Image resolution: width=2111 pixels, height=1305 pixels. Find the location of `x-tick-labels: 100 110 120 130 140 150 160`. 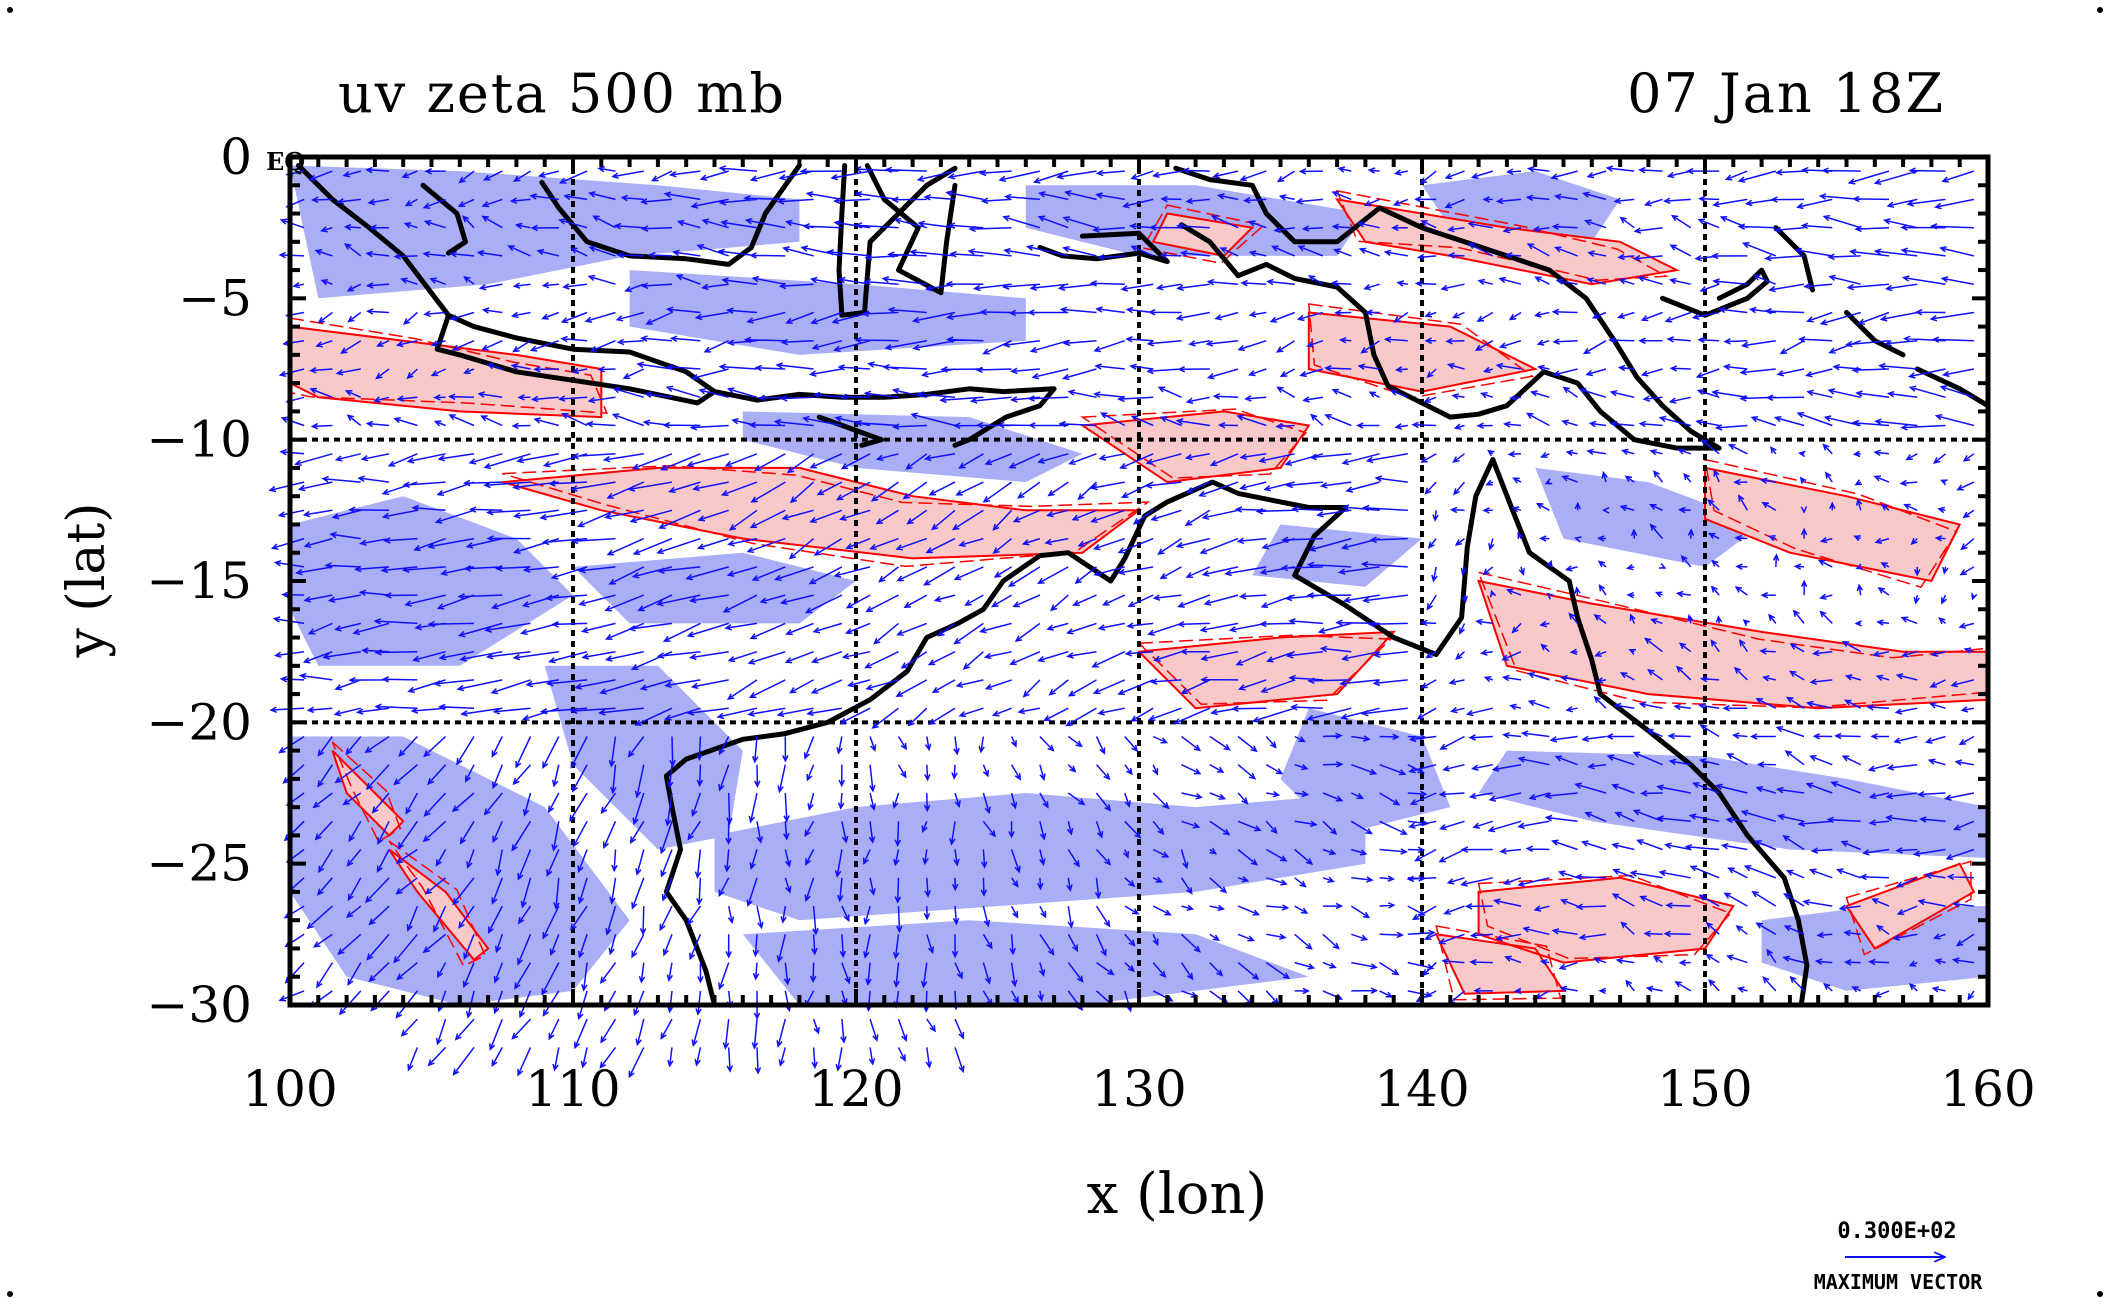

x-tick-labels: 100 110 120 130 140 150 160 is located at coordinates (1138, 1089).